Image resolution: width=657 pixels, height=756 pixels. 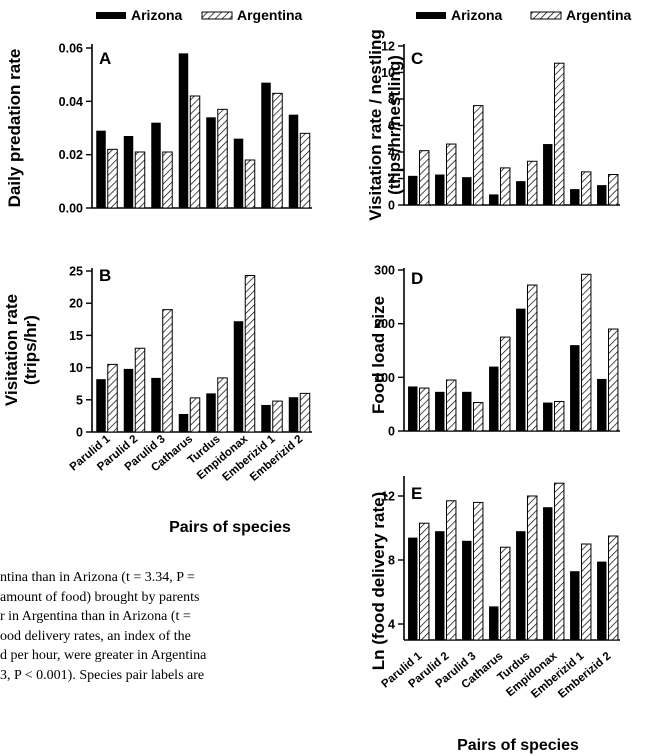 What do you see at coordinates (79, 433) in the screenshot?
I see `y-tick-label: 0` at bounding box center [79, 433].